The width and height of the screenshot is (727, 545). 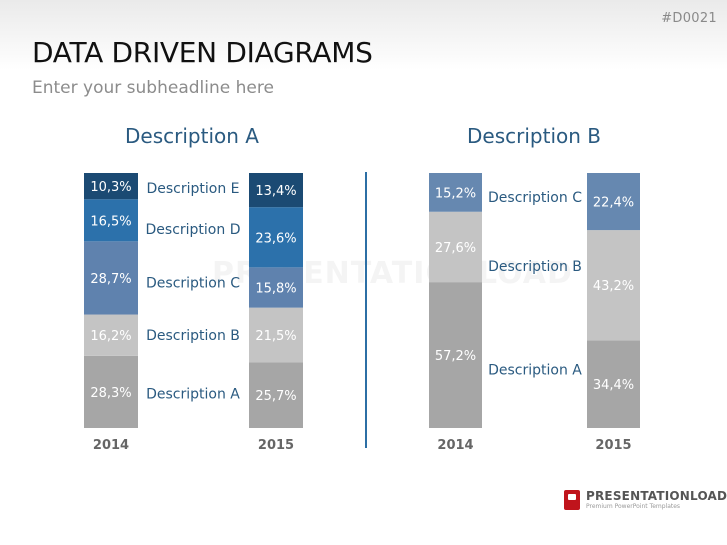 I want to click on data-label: 28,7%, so click(x=110, y=279).